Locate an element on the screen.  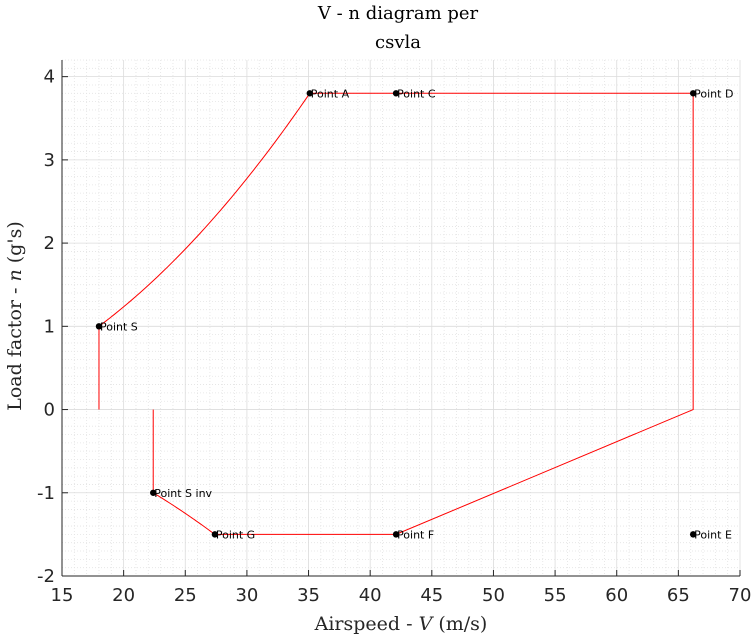
point-label: Point S is located at coordinates (119, 326).